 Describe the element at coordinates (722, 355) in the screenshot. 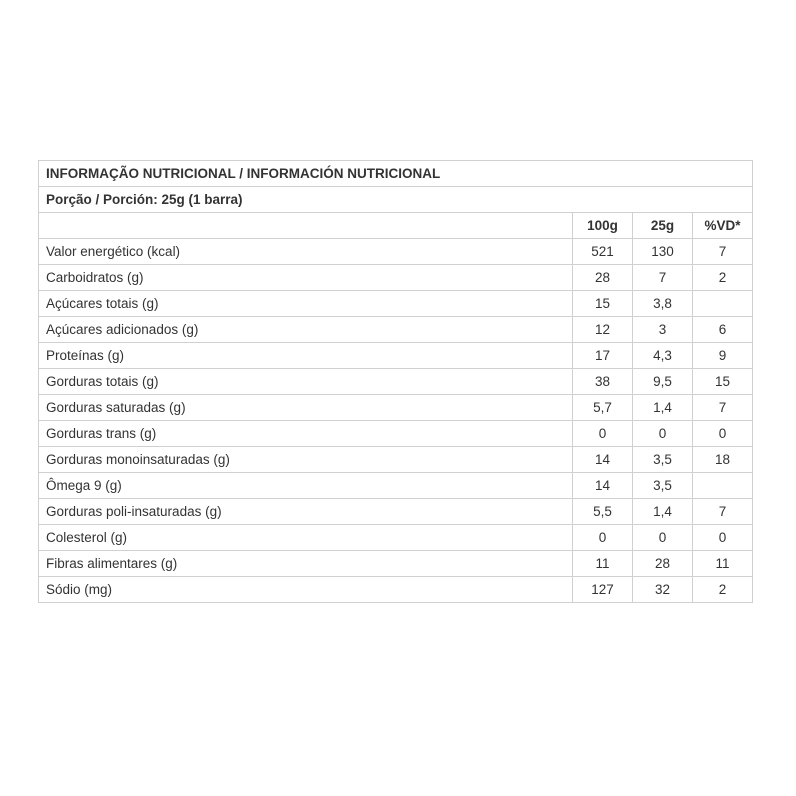

I see `value-vd: 9` at that location.